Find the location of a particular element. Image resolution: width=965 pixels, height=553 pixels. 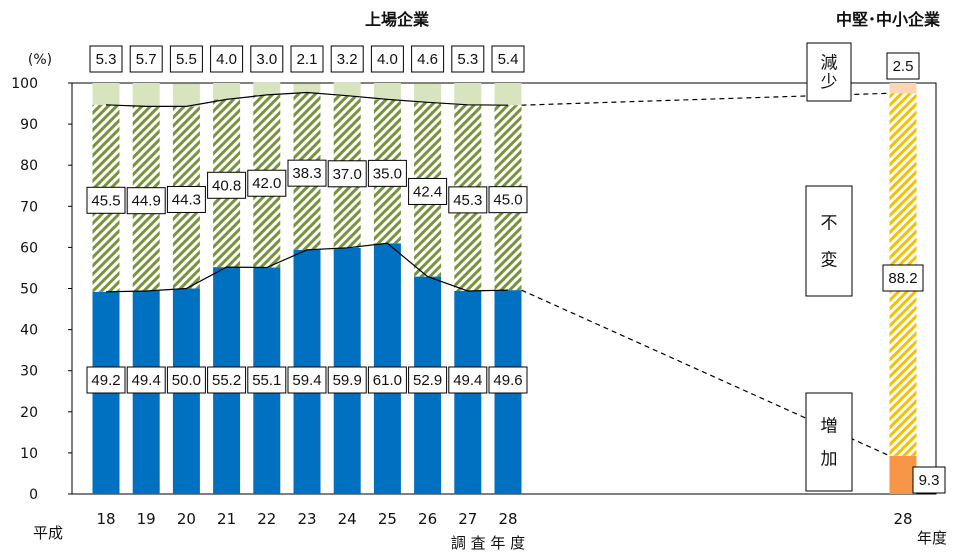

data-label-unchanged-text: 45.0 is located at coordinates (507, 200).